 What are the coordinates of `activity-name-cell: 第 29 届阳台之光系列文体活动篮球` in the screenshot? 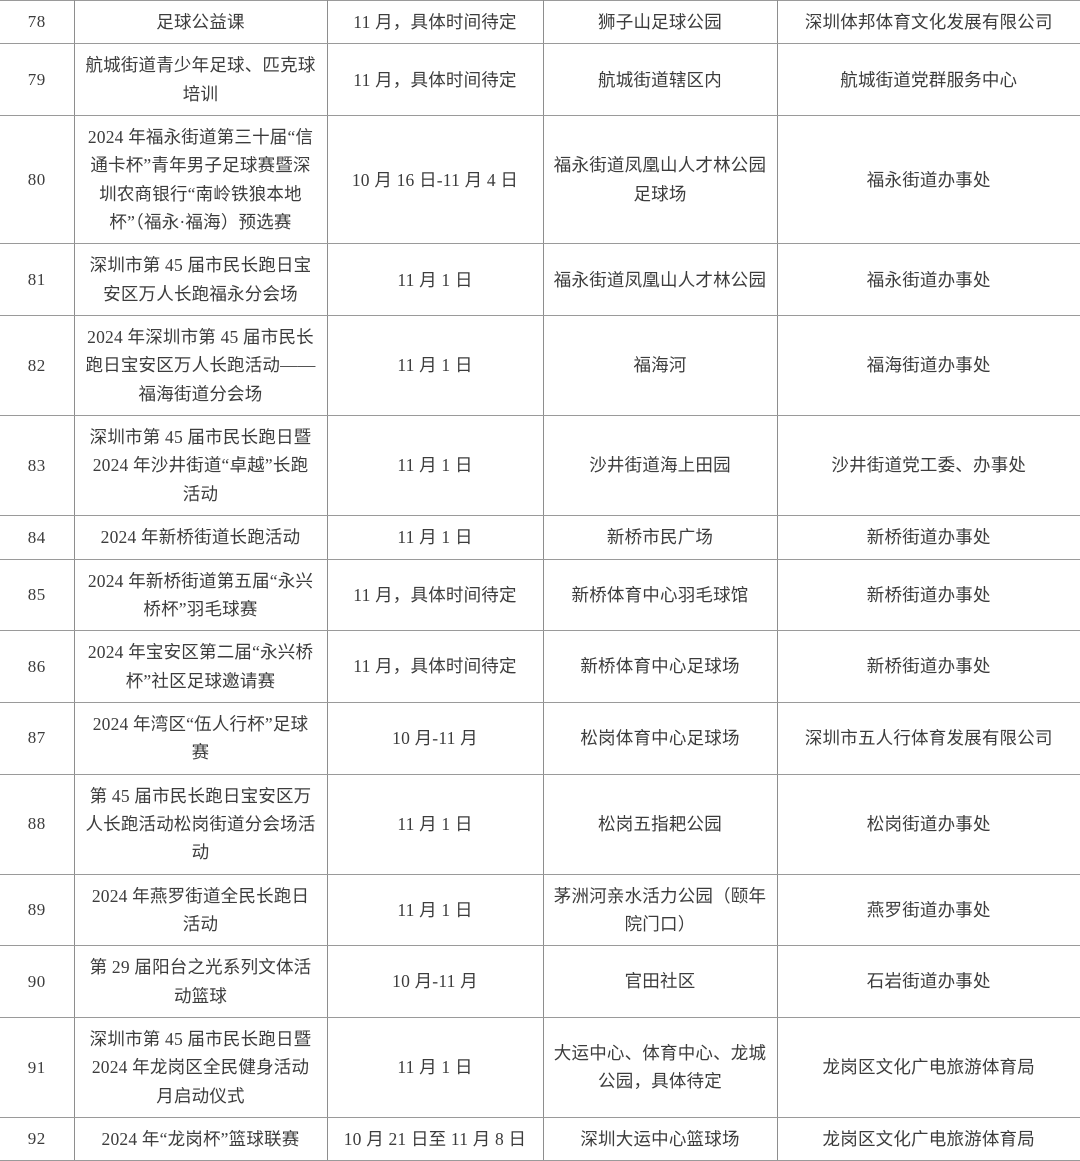 It's located at (200, 981).